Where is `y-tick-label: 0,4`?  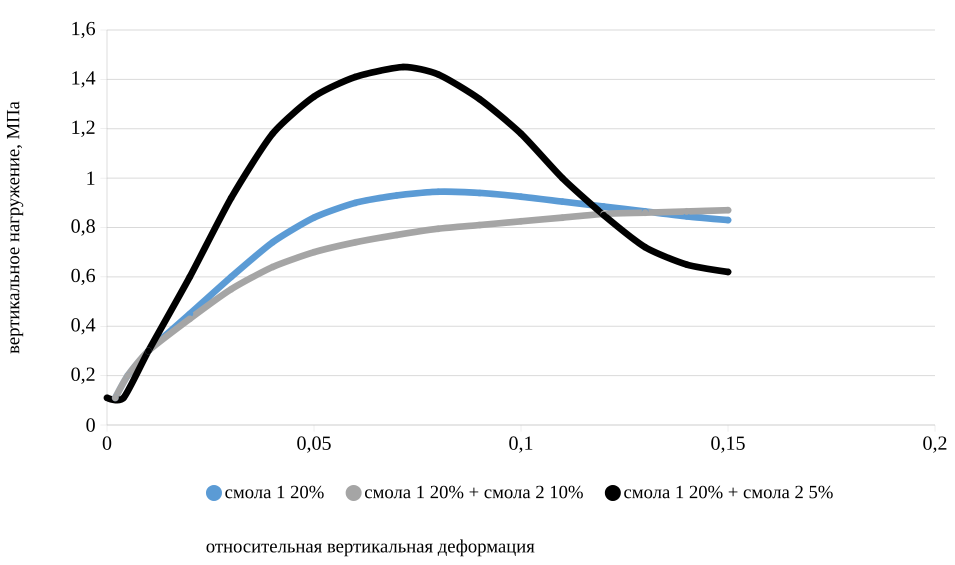
y-tick-label: 0,4 is located at coordinates (83, 326).